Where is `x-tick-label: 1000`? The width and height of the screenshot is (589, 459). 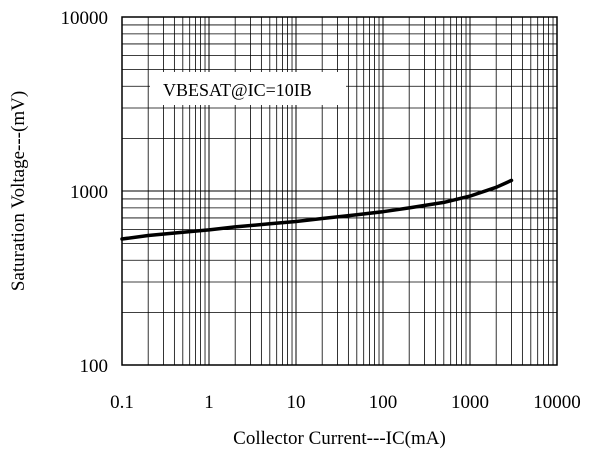
x-tick-label: 1000 is located at coordinates (470, 402).